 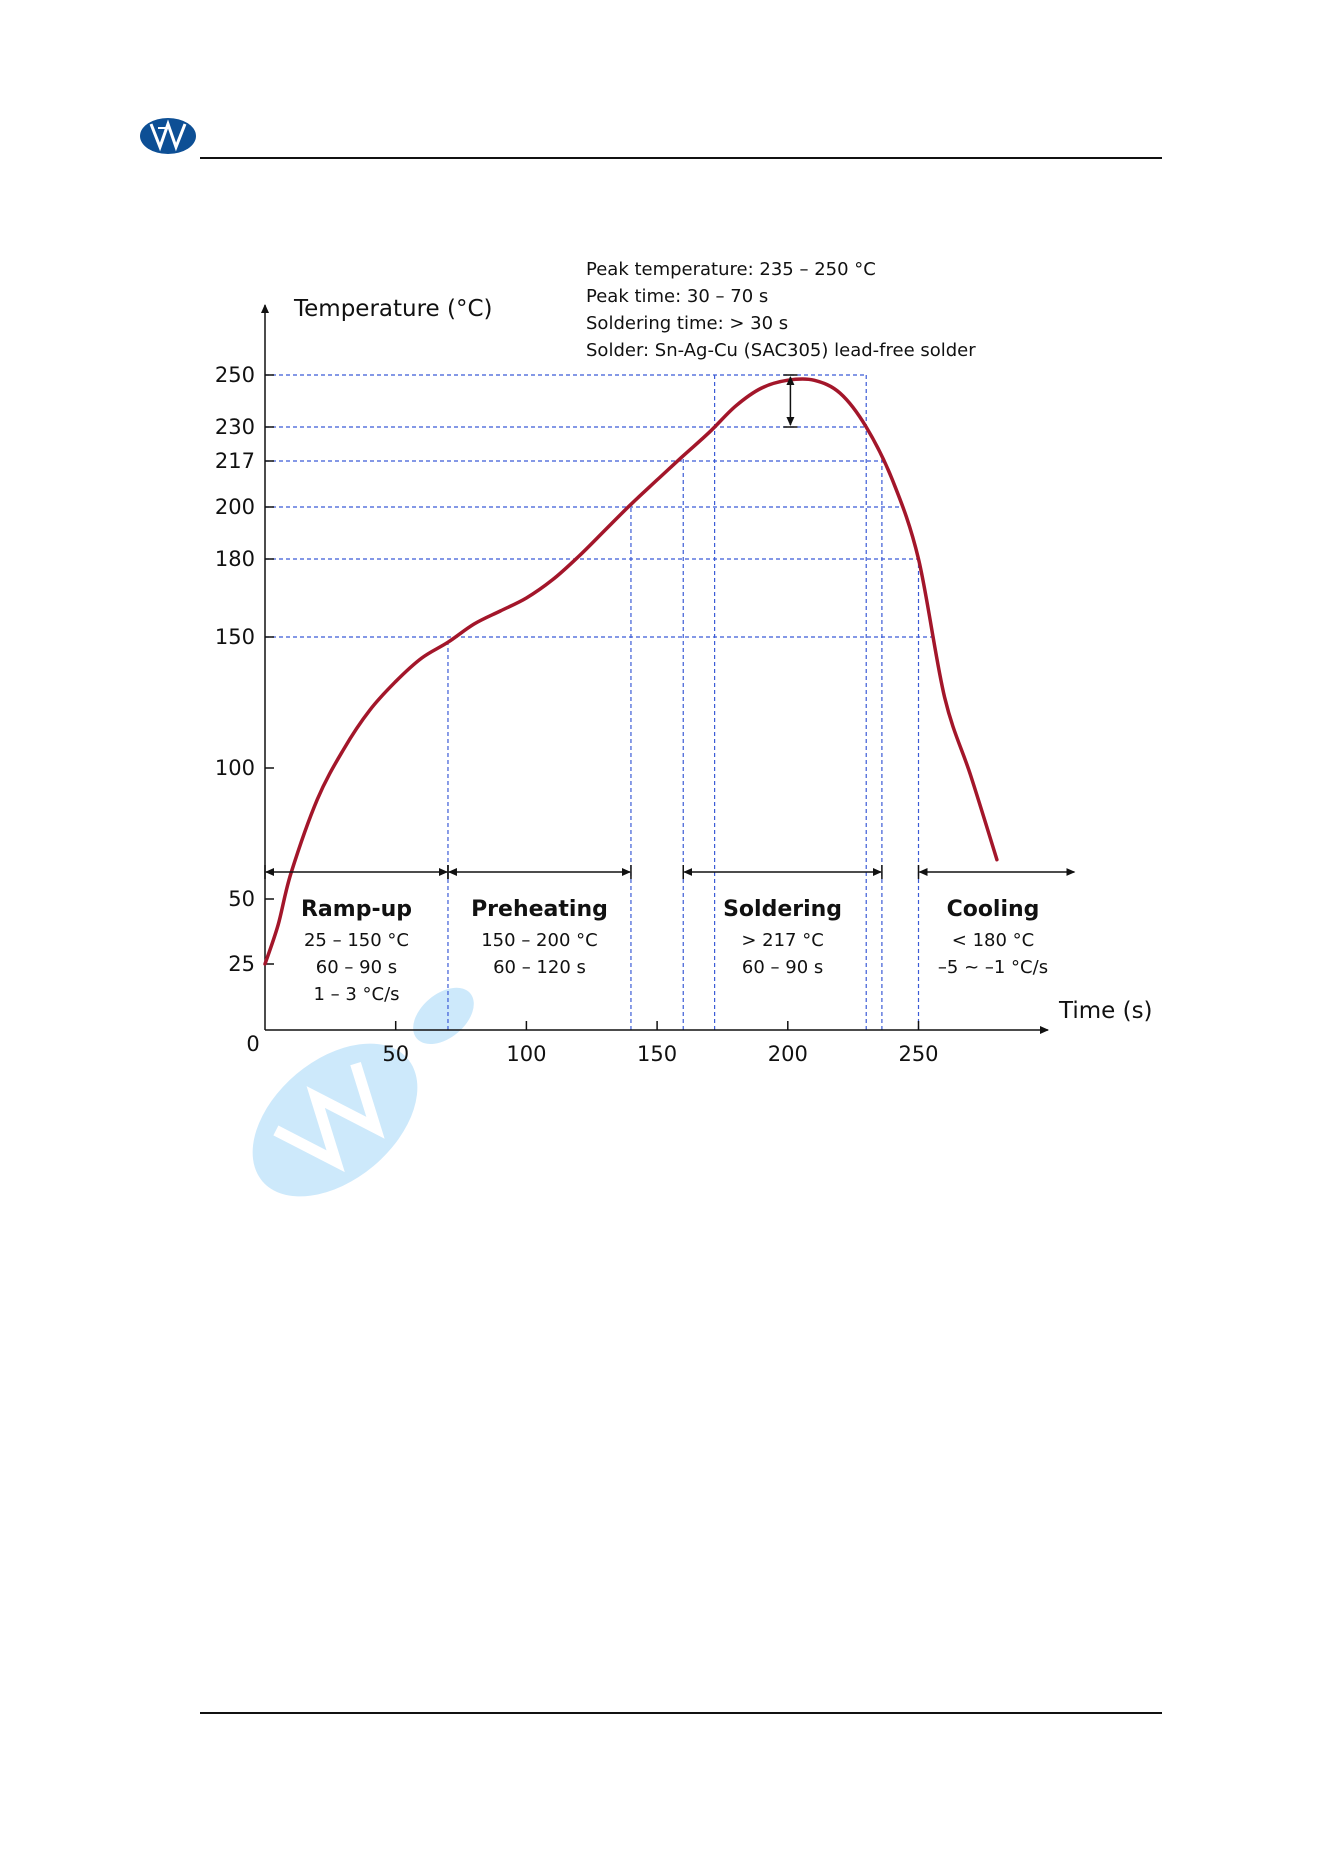 I want to click on phase-detail: > 217 °C, so click(x=782, y=940).